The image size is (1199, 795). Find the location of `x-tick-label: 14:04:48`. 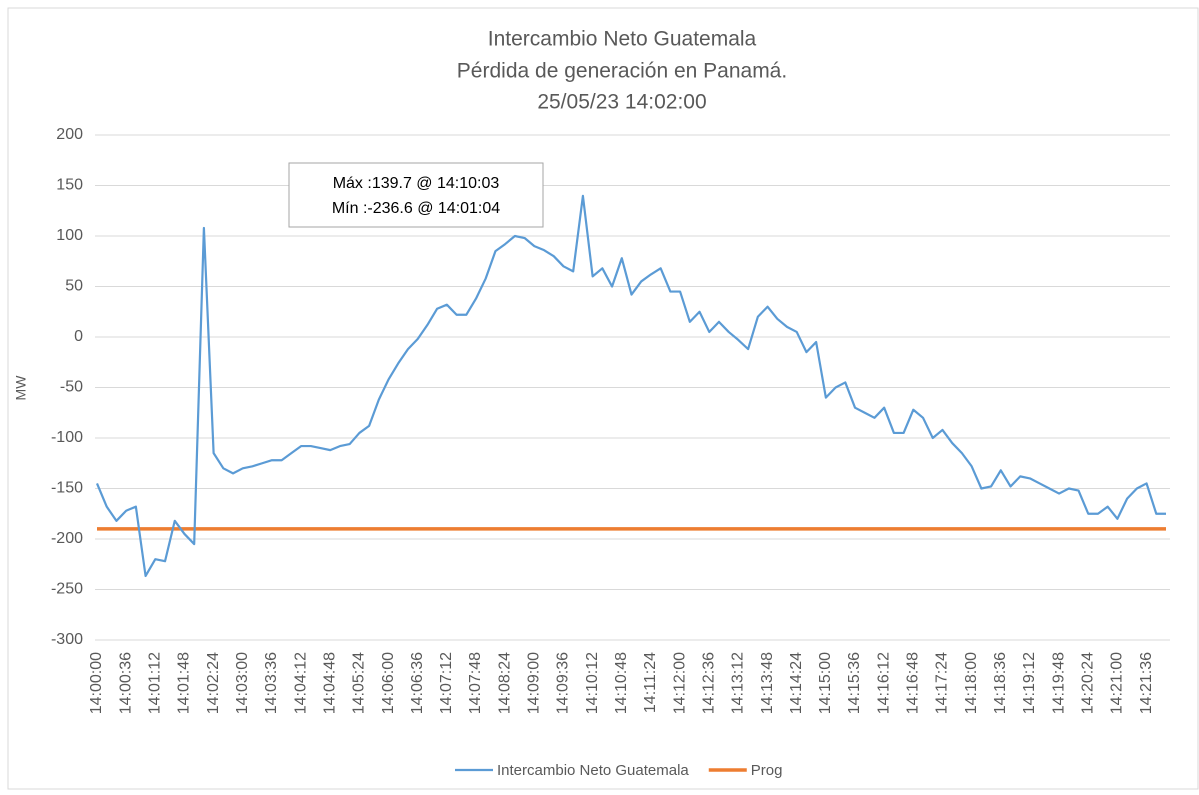

x-tick-label: 14:04:48 is located at coordinates (329, 683).